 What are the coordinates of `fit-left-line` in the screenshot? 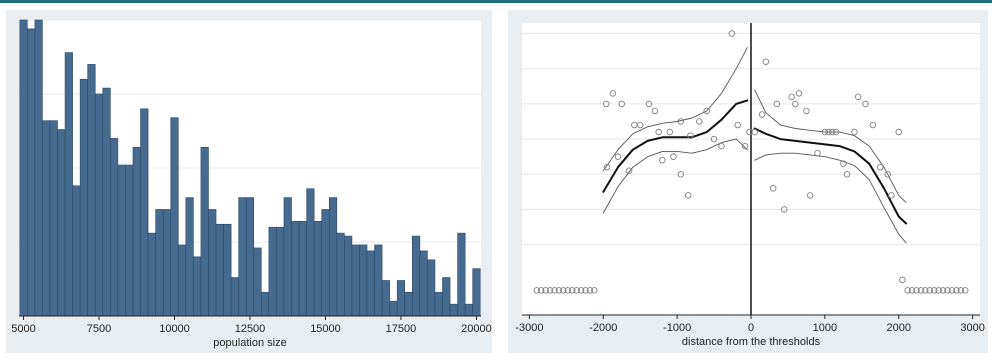 It's located at (675, 146).